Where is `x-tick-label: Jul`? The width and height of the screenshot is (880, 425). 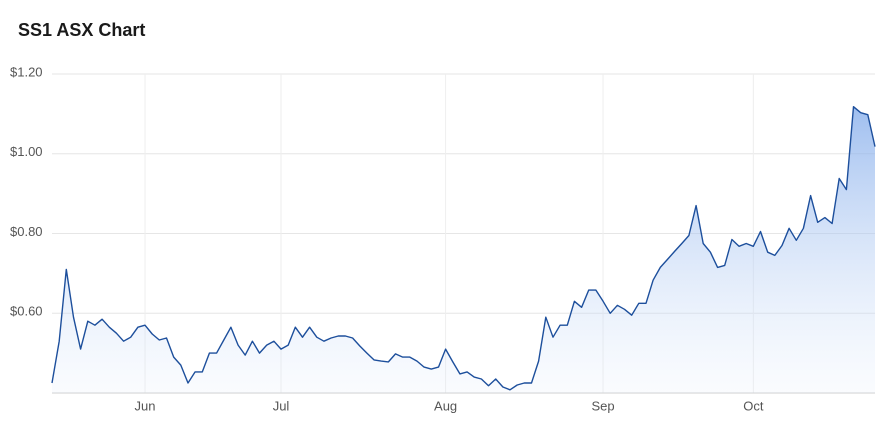
x-tick-label: Jul is located at coordinates (281, 405).